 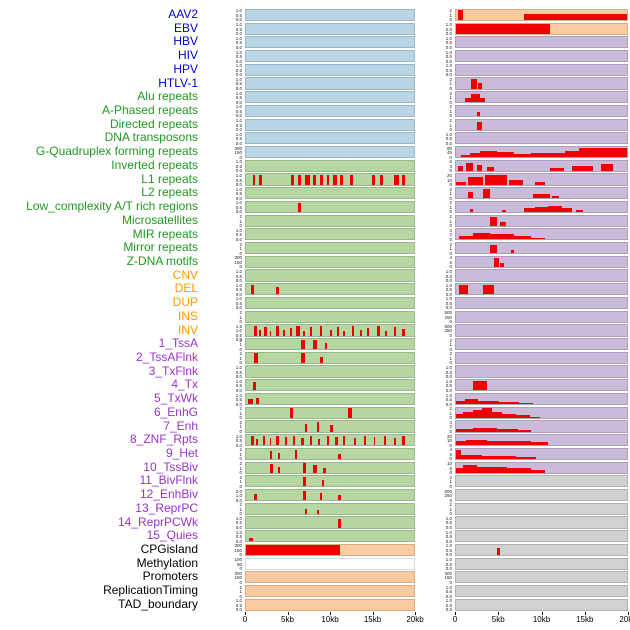 What do you see at coordinates (238, 326) in the screenshot?
I see `y-tick-label: 1.5` at bounding box center [238, 326].